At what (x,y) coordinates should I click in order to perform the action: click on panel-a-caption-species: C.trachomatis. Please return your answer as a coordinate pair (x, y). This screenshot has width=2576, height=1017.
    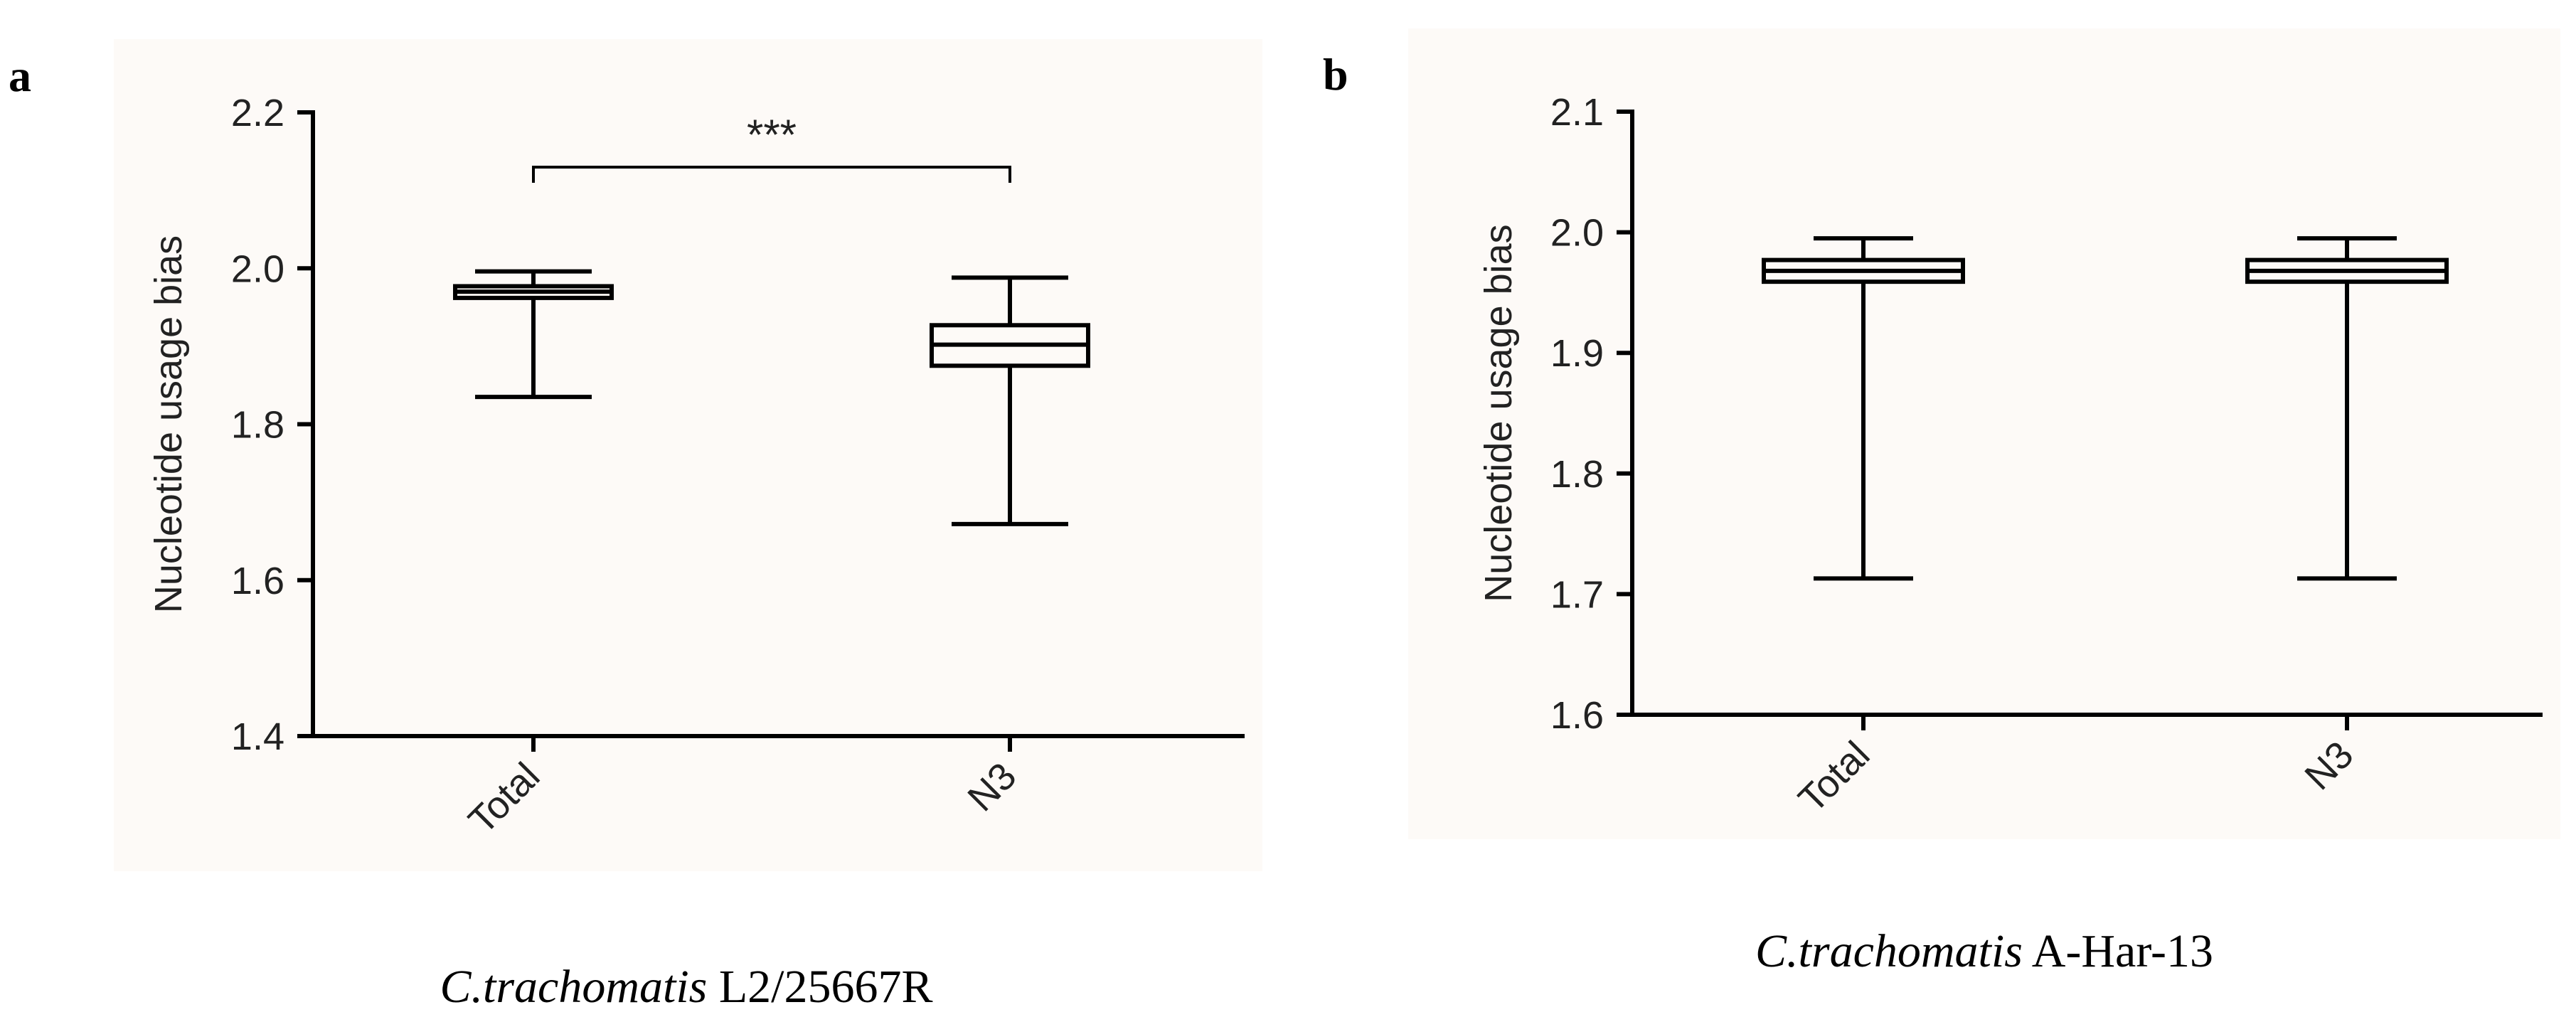
    Looking at the image, I should click on (574, 987).